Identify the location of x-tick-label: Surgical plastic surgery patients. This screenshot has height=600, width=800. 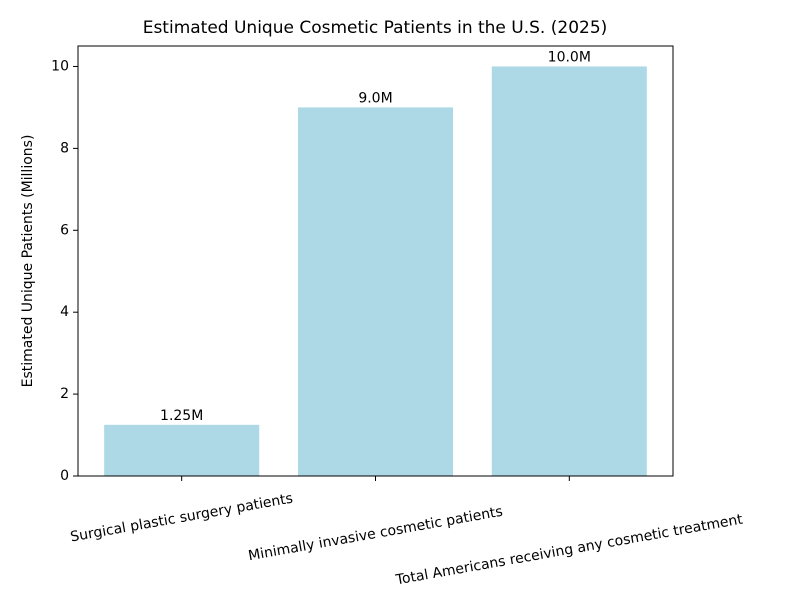
(181, 518).